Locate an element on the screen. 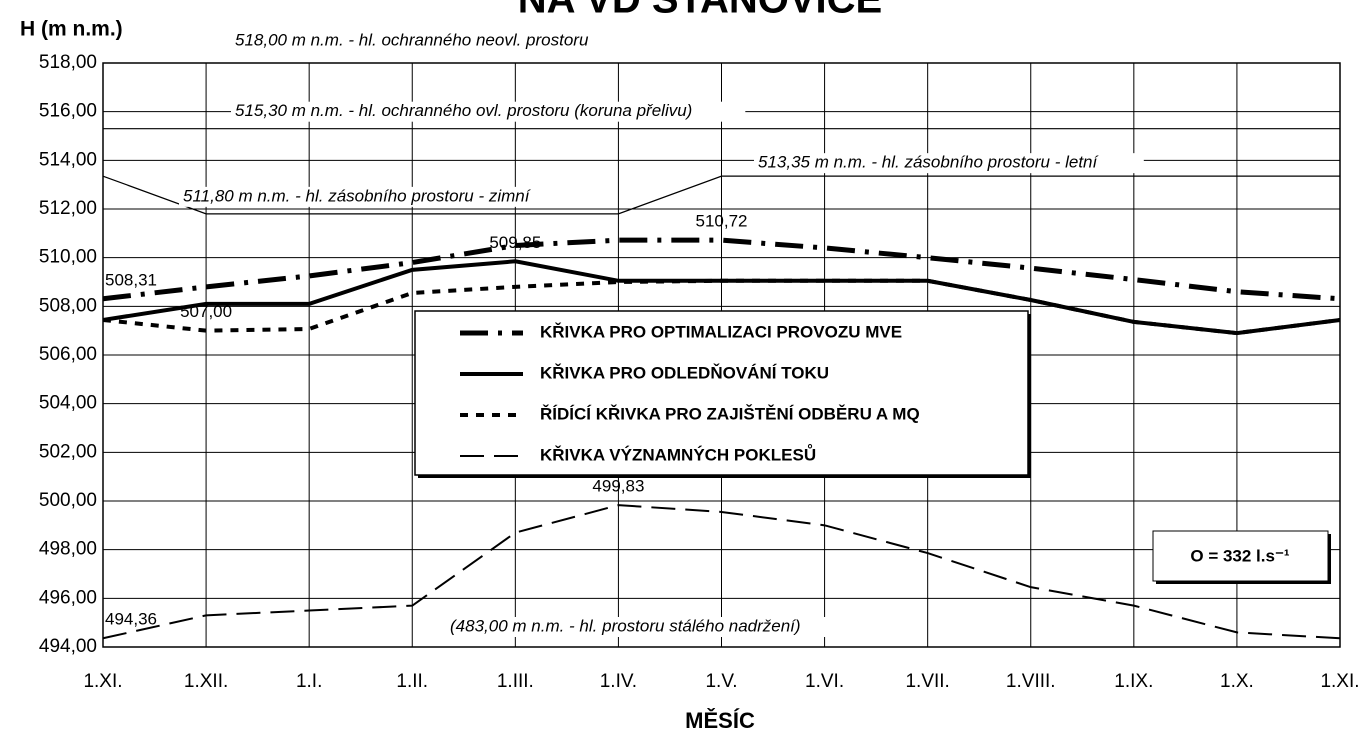 The image size is (1369, 737). x-tick-label: 1.II. is located at coordinates (412, 681).